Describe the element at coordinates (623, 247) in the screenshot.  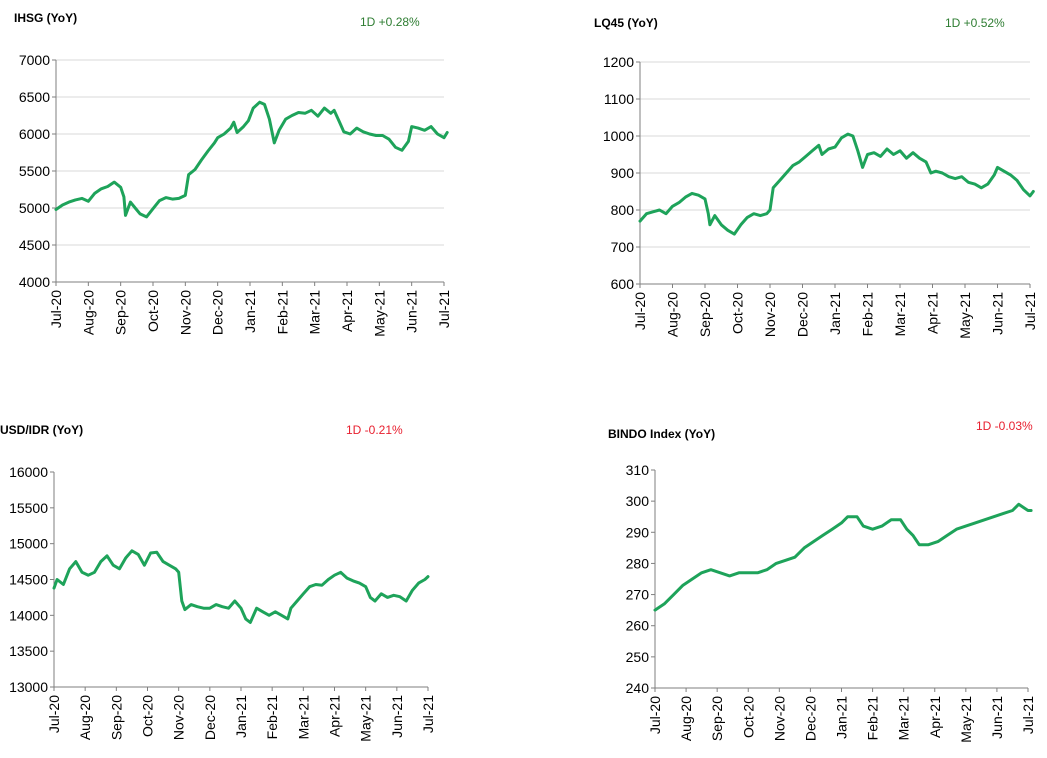
I see `y-tick-label: 700` at that location.